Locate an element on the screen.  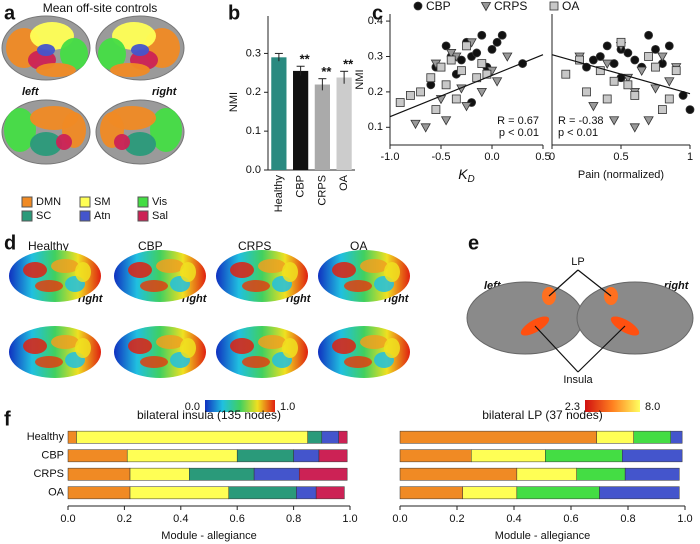
y-tick-label: 0.1 is located at coordinates (253, 131).